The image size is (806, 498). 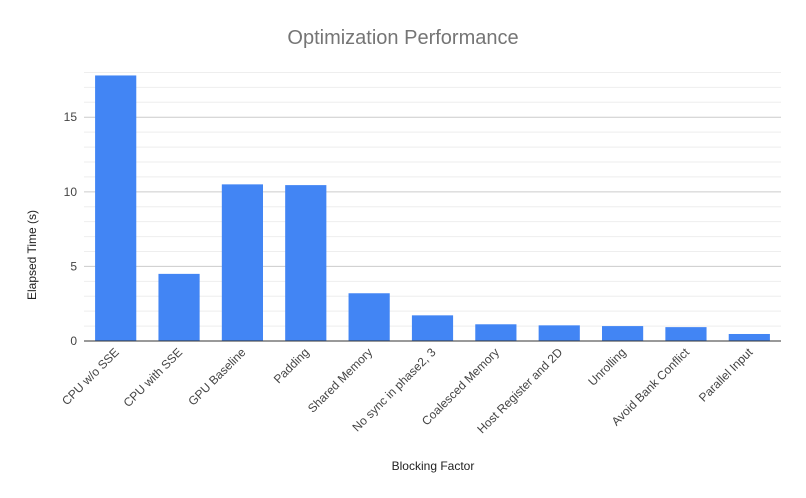 What do you see at coordinates (71, 229) in the screenshot?
I see `y-axis-ticks: 0 5 10 15` at bounding box center [71, 229].